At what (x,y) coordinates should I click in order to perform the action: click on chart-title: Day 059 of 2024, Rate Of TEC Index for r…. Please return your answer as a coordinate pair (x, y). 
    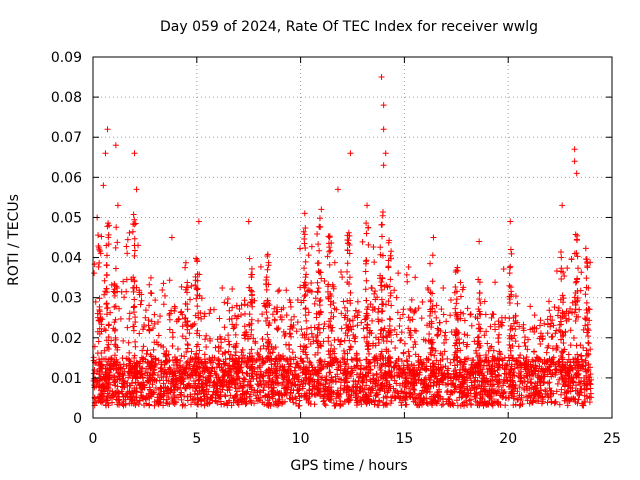
    Looking at the image, I should click on (349, 27).